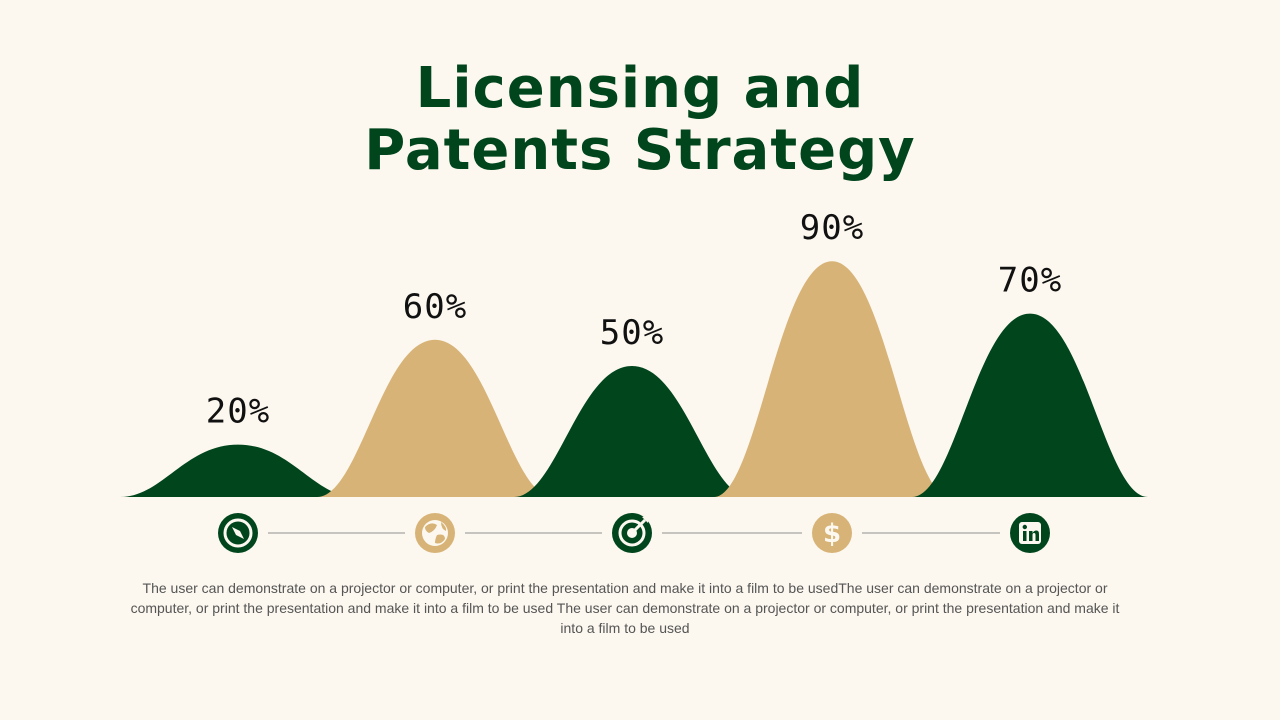 The image size is (1280, 720). Describe the element at coordinates (832, 228) in the screenshot. I see `value-label-4: 90%` at that location.